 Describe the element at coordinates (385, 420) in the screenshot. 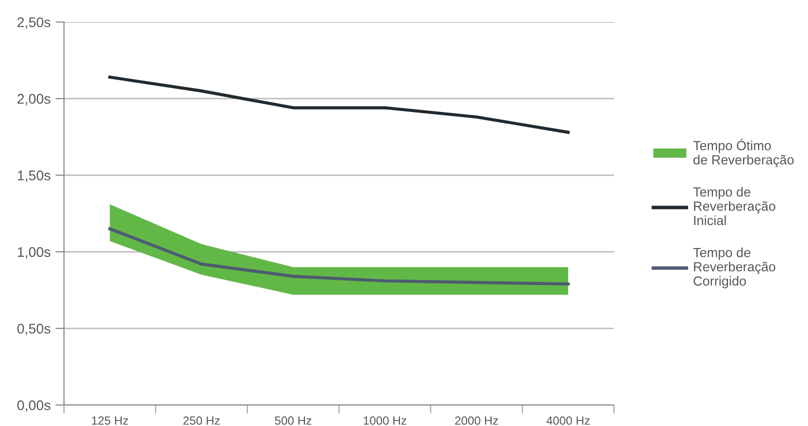

I see `x-tick-label: 1000 Hz` at that location.